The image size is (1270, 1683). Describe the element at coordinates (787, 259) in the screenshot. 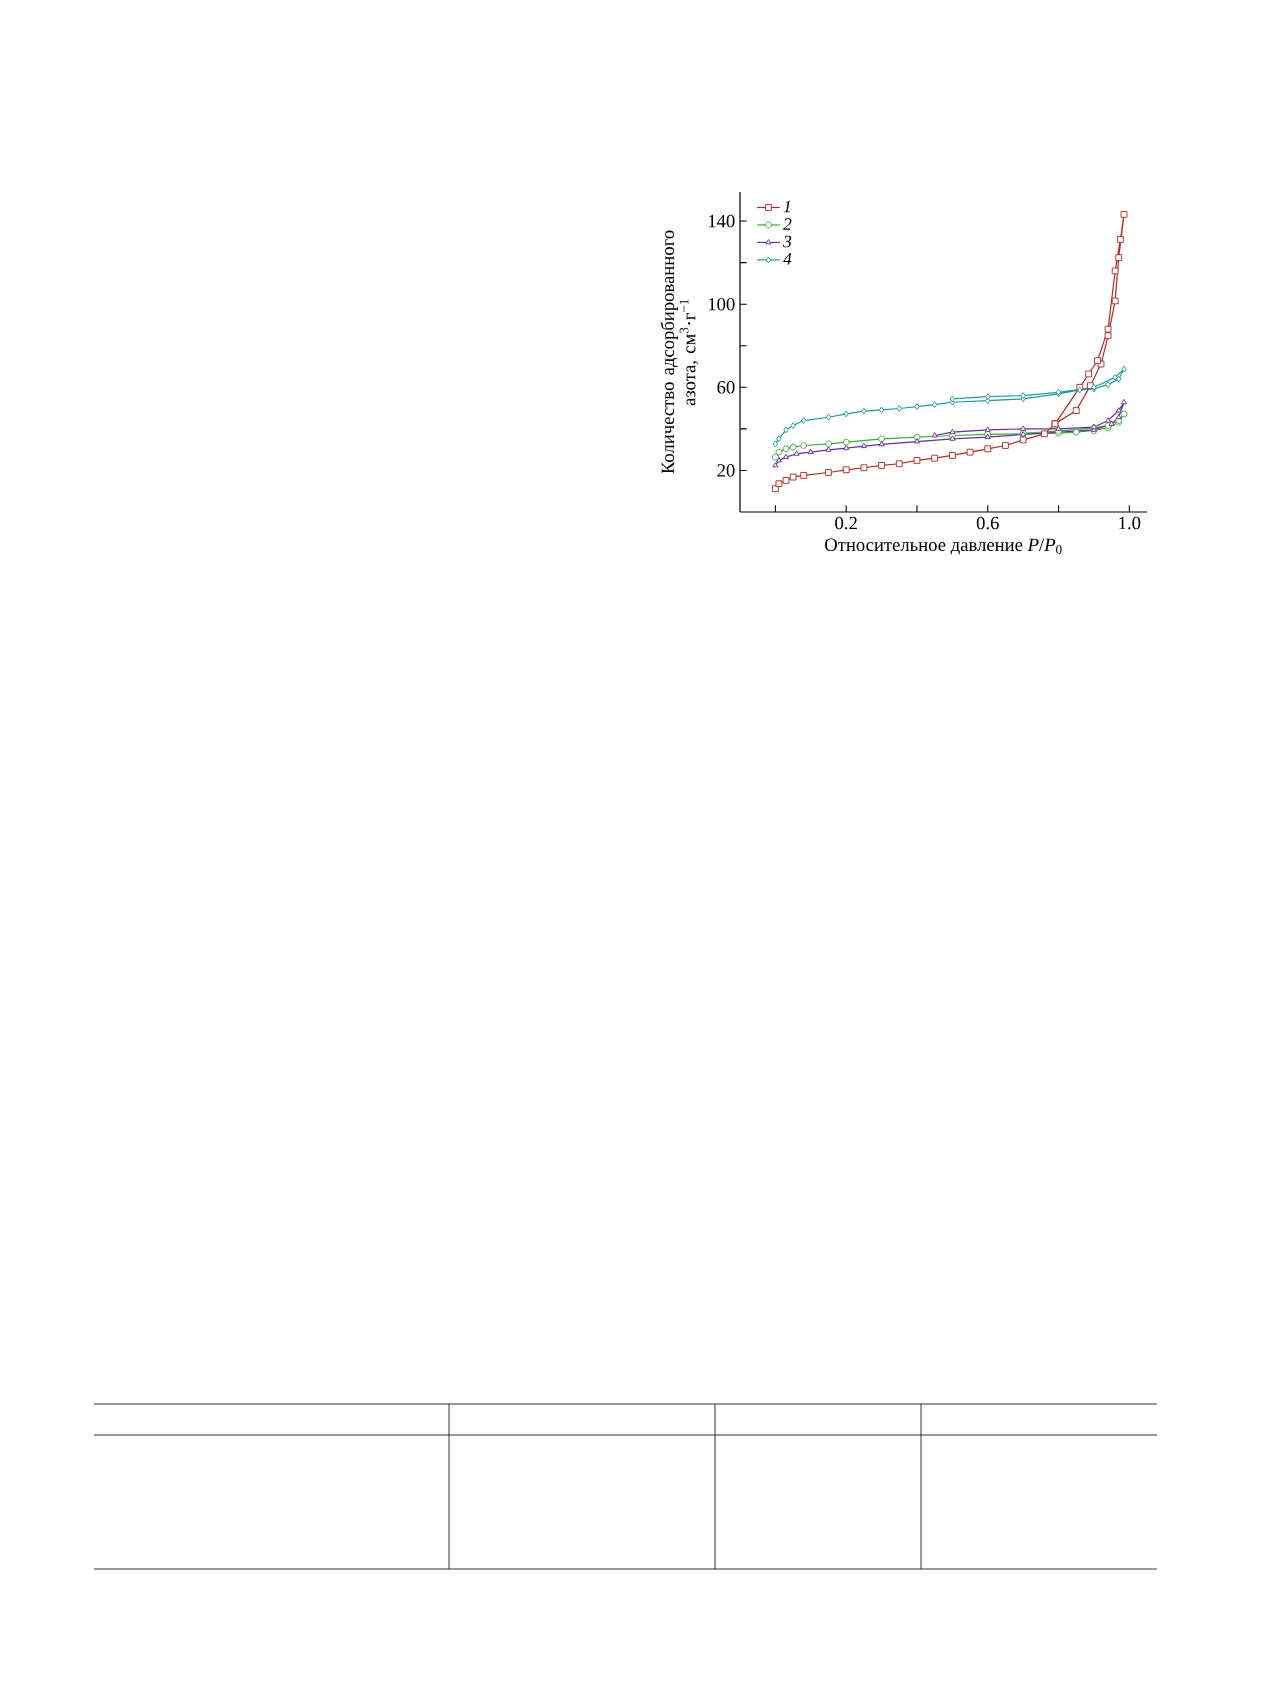

I see `legend-label: 4` at that location.